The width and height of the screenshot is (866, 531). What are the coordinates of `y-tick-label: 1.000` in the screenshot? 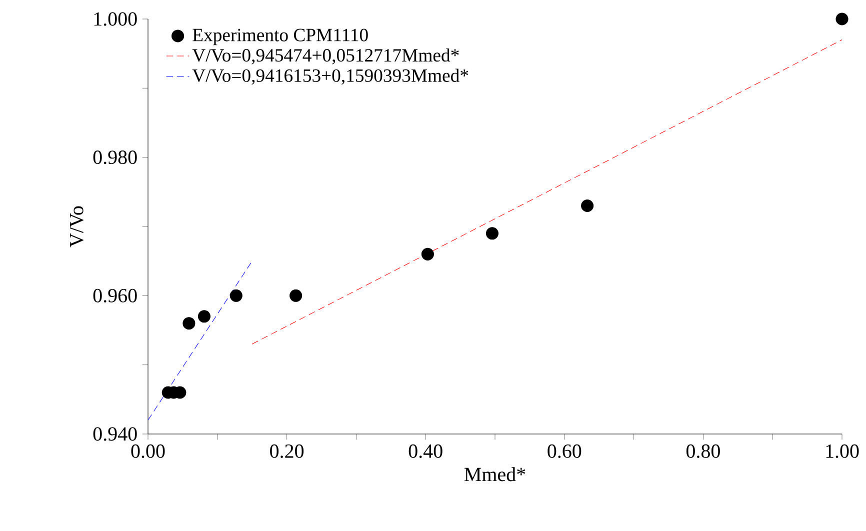 It's located at (115, 19).